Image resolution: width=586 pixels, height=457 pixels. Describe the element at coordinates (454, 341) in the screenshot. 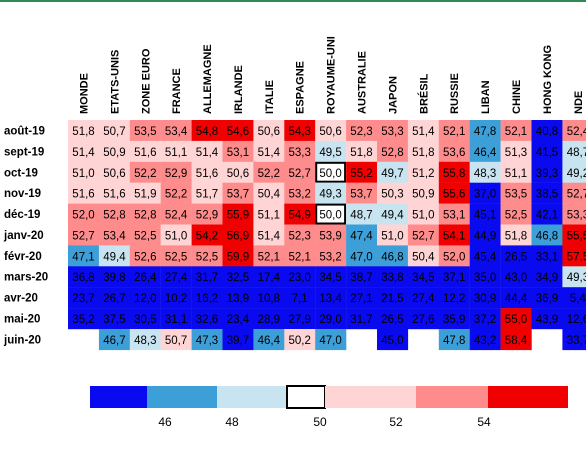

I see `cell-value: 47,8` at that location.